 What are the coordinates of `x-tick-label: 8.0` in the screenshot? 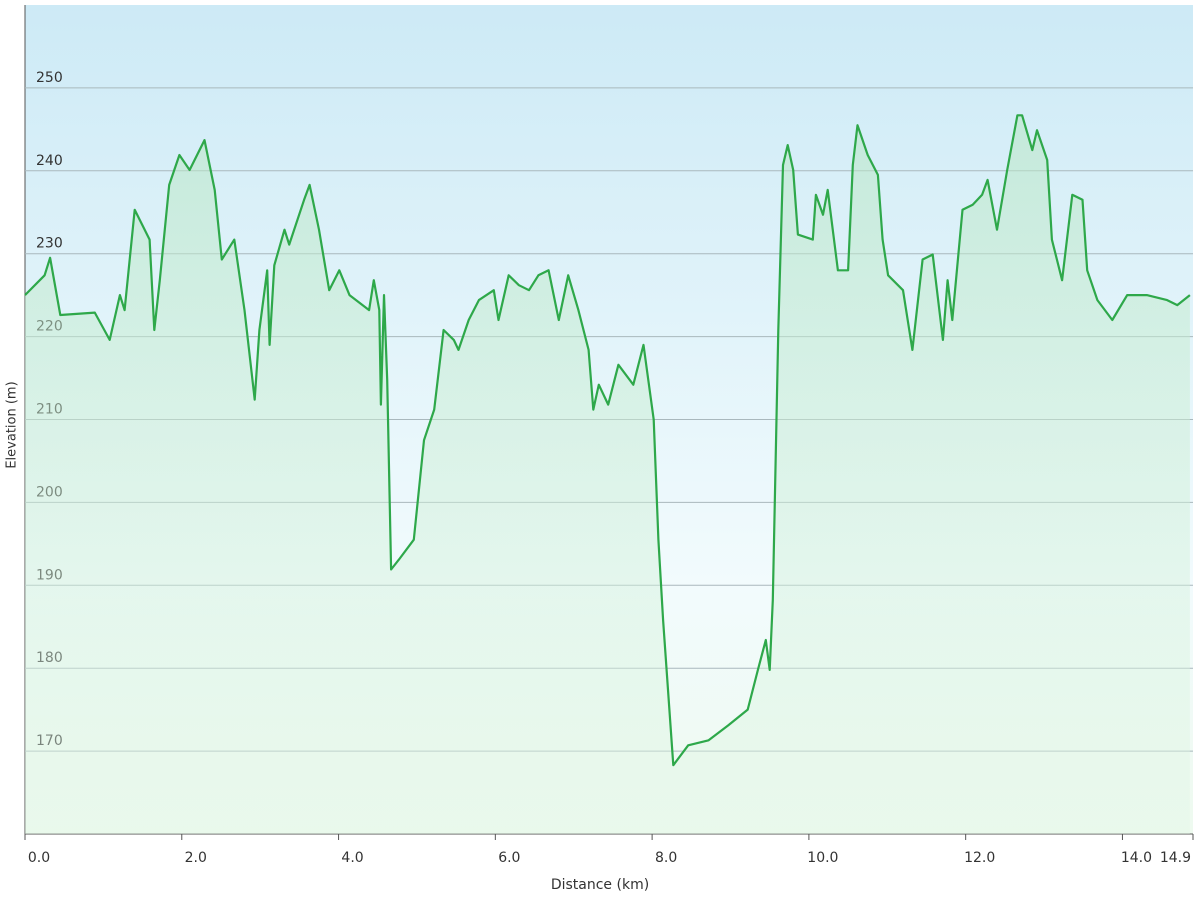 It's located at (666, 858).